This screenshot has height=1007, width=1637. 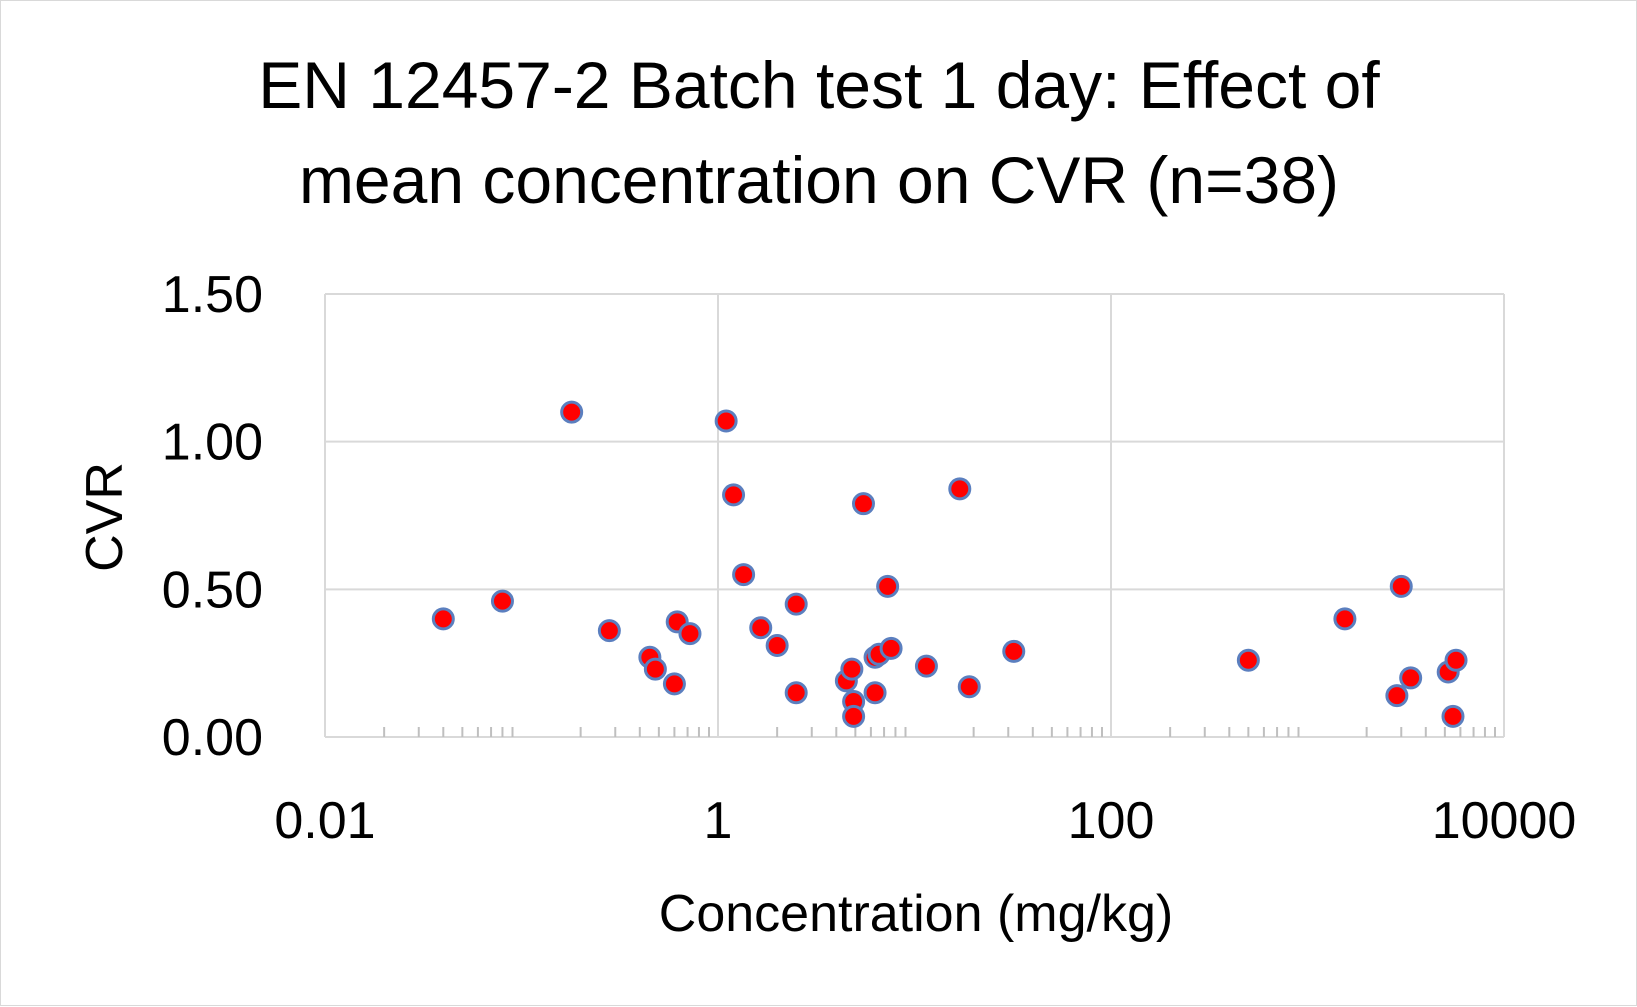 I want to click on y-tick-label: 0.50, so click(x=212, y=590).